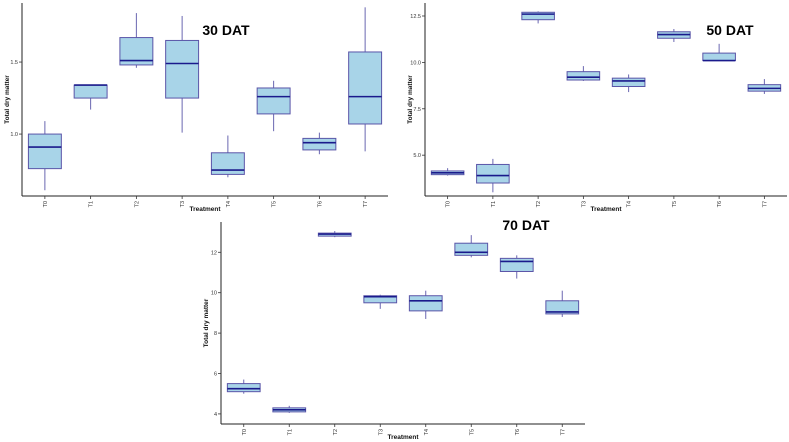  Describe the element at coordinates (417, 156) in the screenshot. I see `y-tick-label: 5.0` at that location.